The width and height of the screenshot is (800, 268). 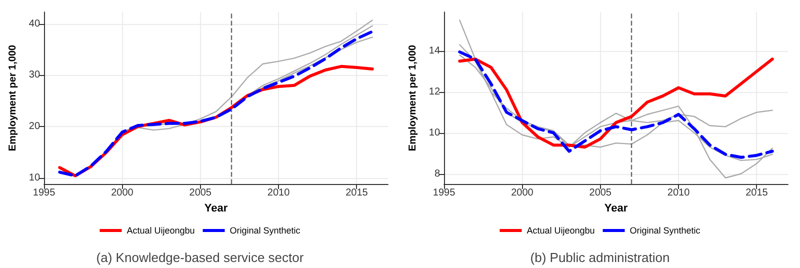 What do you see at coordinates (200, 257) in the screenshot?
I see `text: (a) Knowledge-based service sector` at bounding box center [200, 257].